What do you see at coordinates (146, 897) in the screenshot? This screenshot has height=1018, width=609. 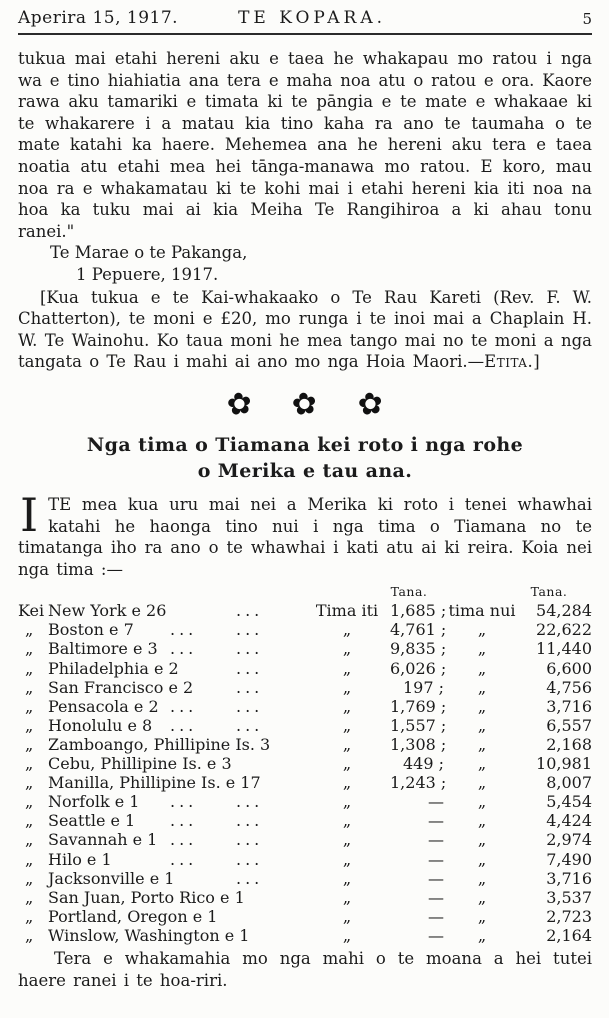 I see `place-cell: San Juan, Porto Rico e 1` at bounding box center [146, 897].